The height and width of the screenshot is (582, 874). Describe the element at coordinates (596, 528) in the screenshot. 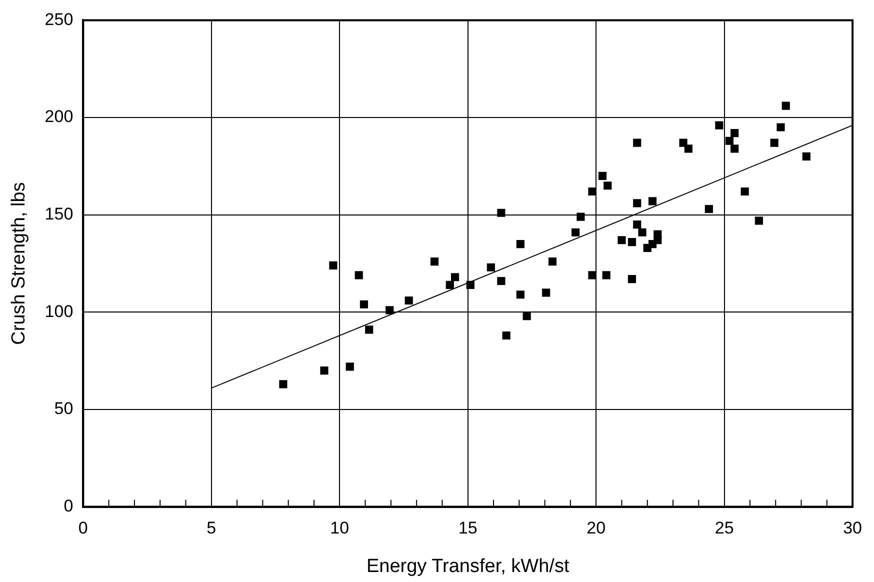

I see `x-tick-label: 20` at that location.